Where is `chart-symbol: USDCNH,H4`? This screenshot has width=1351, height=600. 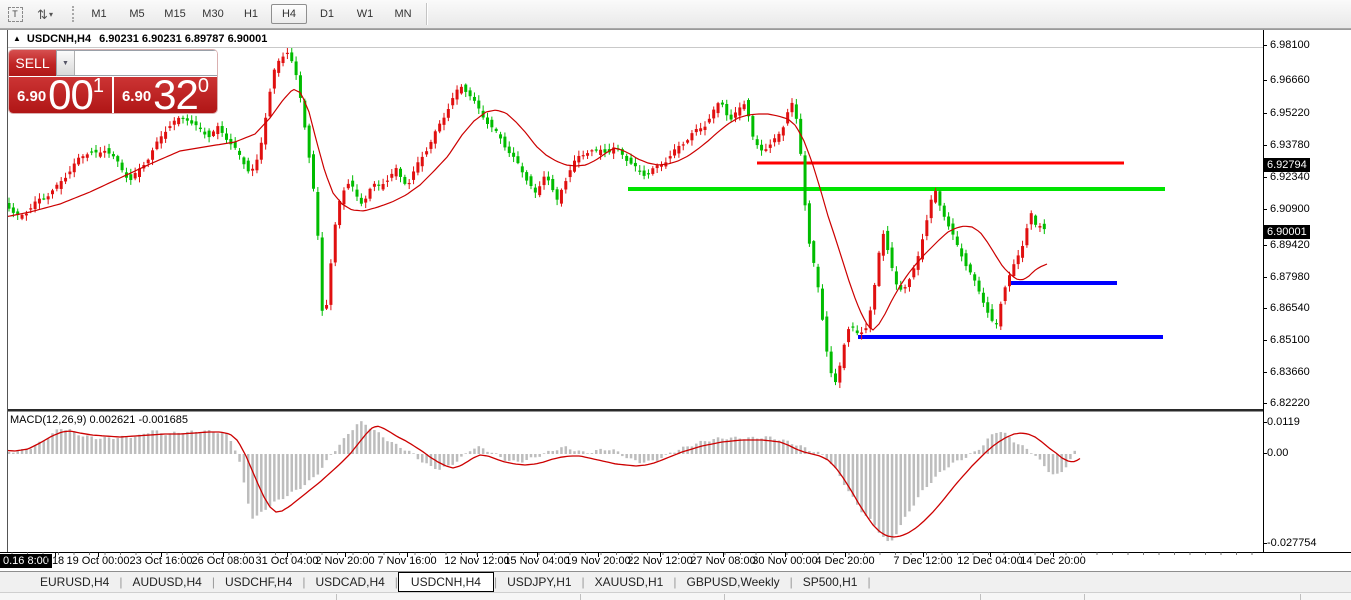 chart-symbol: USDCNH,H4 is located at coordinates (59, 38).